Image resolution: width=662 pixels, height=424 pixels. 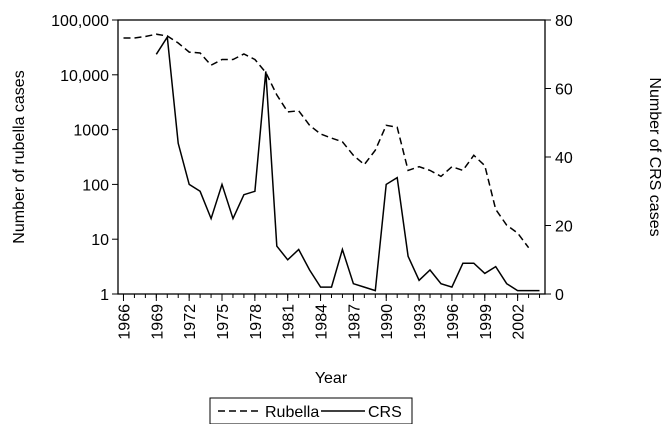 I want to click on x-tick-label: 2002, so click(x=519, y=322).